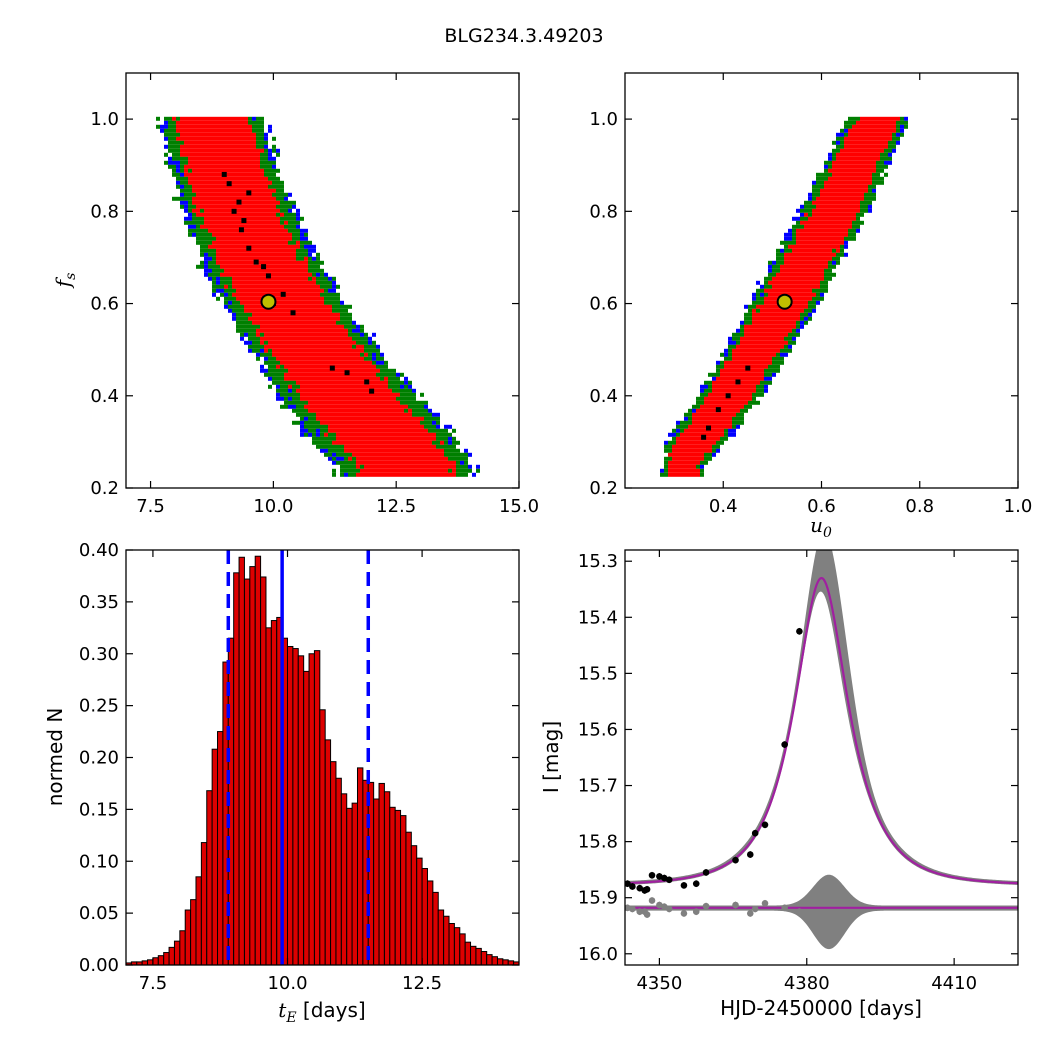  What do you see at coordinates (551, 757) in the screenshot?
I see `light-curve-ylabel: I [mag]` at bounding box center [551, 757].